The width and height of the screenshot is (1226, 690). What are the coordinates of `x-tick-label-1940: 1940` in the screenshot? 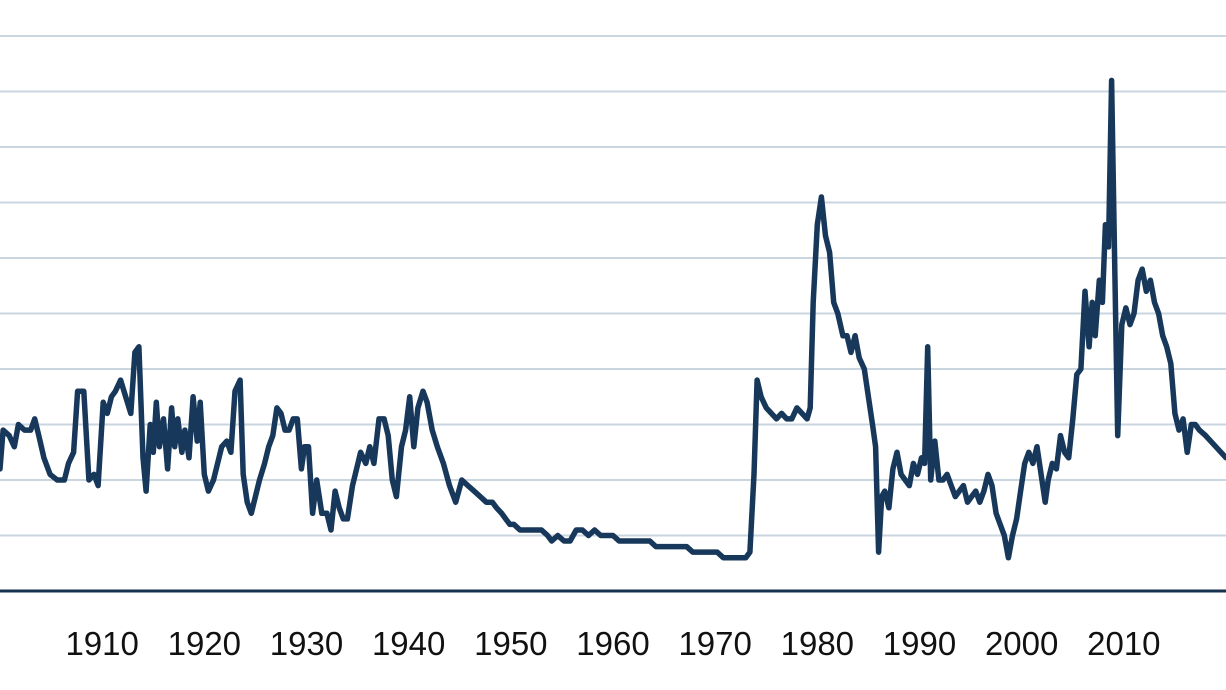 It's located at (408, 643).